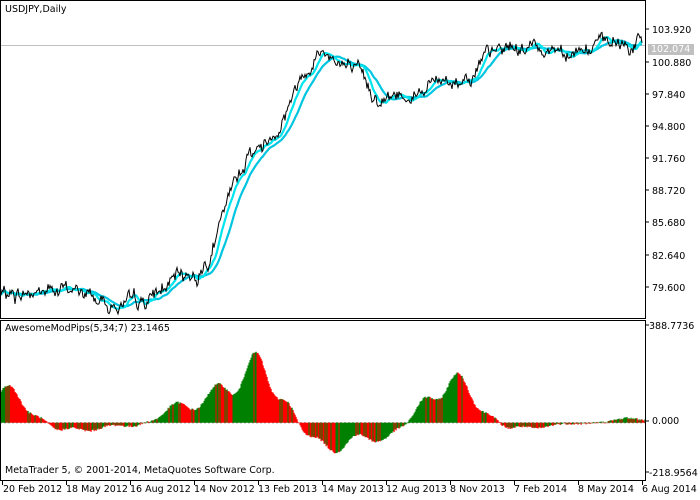 This screenshot has width=700, height=500. What do you see at coordinates (666, 421) in the screenshot?
I see `indicator-tick: 0.000` at bounding box center [666, 421].